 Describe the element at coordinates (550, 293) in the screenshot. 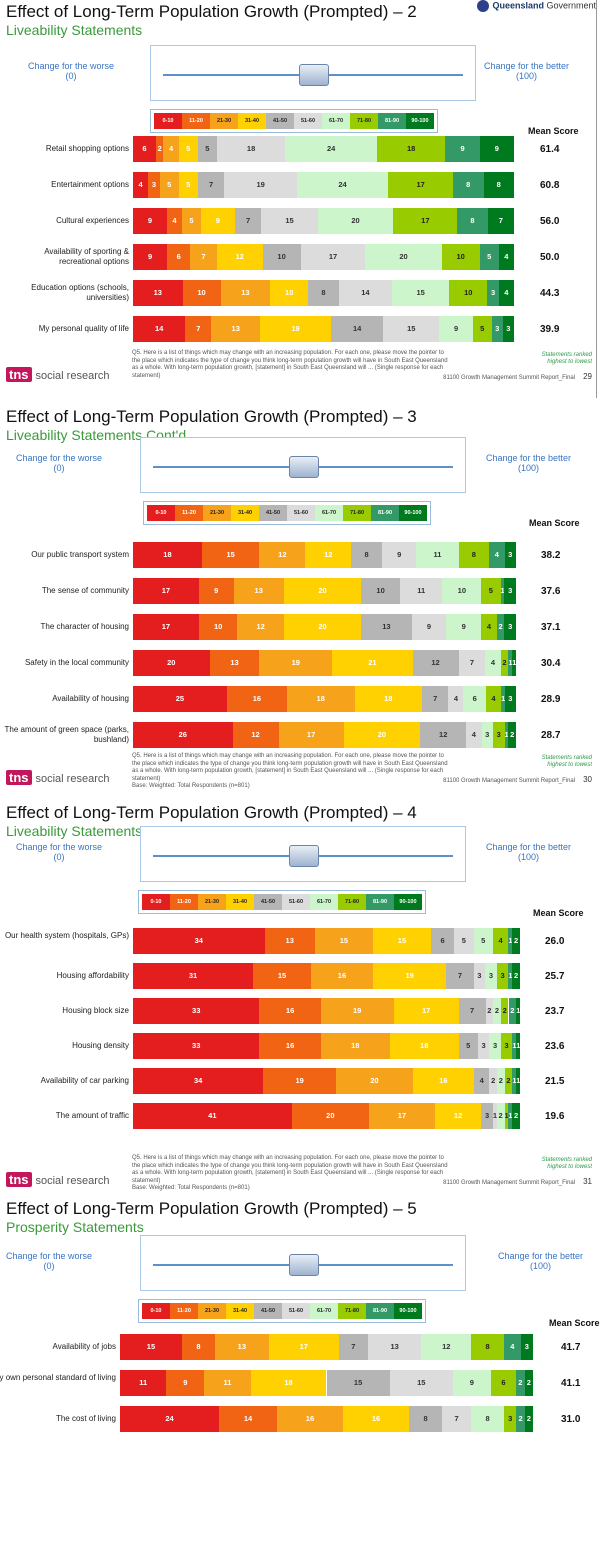

I see `mean-score-value: 44.3` at that location.